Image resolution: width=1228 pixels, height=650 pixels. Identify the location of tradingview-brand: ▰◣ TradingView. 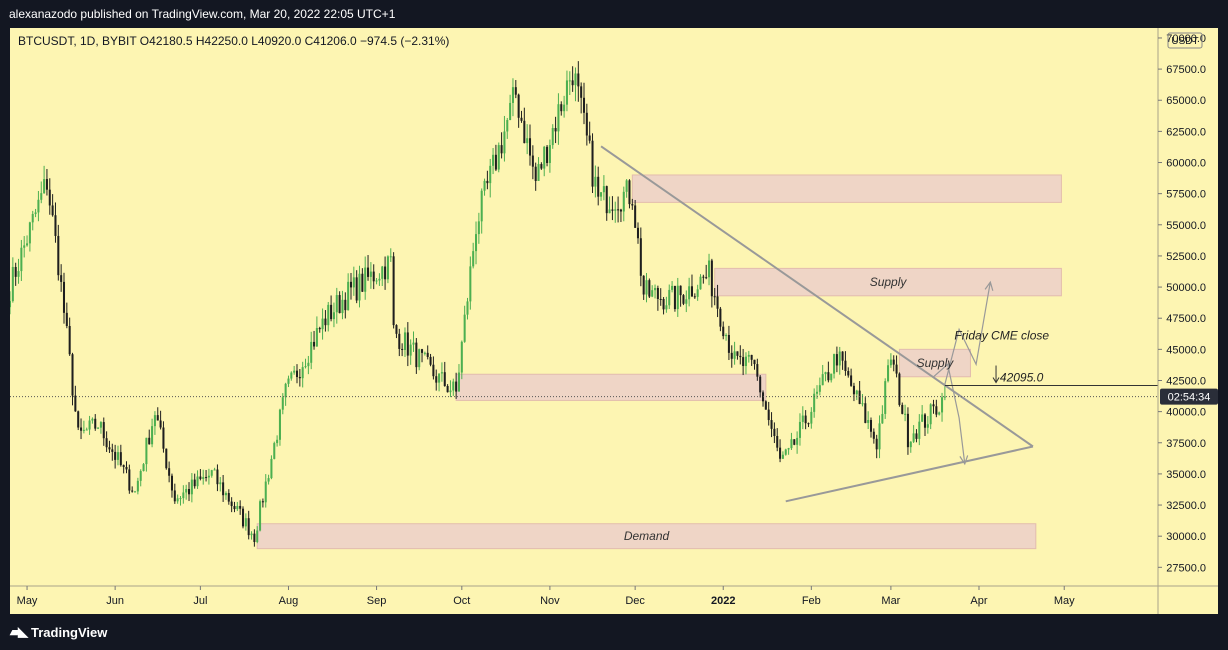
(58, 632).